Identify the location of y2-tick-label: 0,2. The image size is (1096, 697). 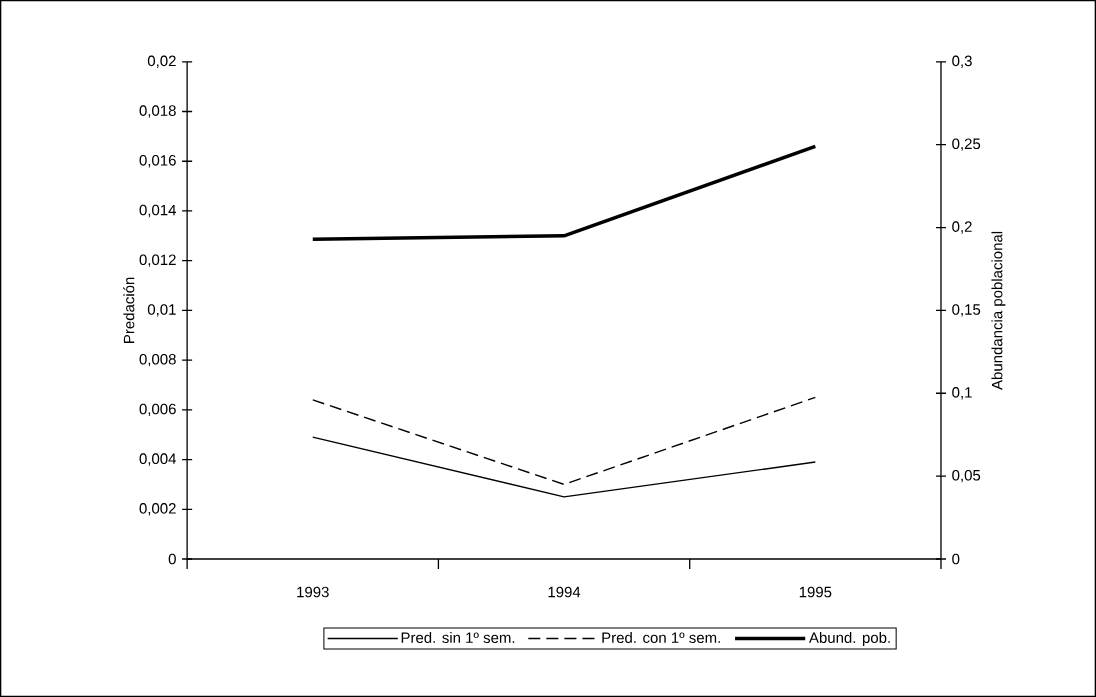
(962, 227).